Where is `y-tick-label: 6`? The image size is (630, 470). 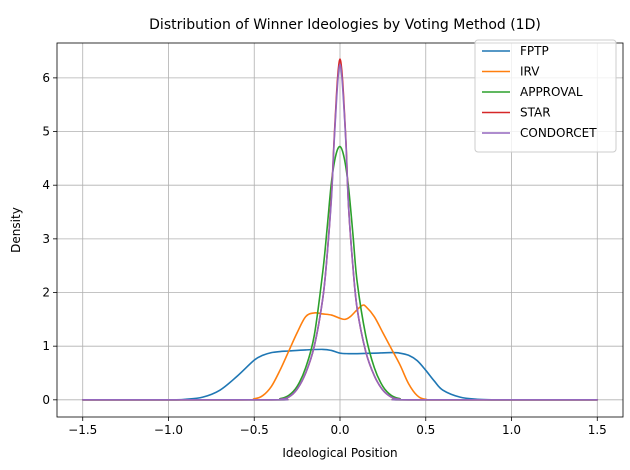 y-tick-label: 6 is located at coordinates (46, 78).